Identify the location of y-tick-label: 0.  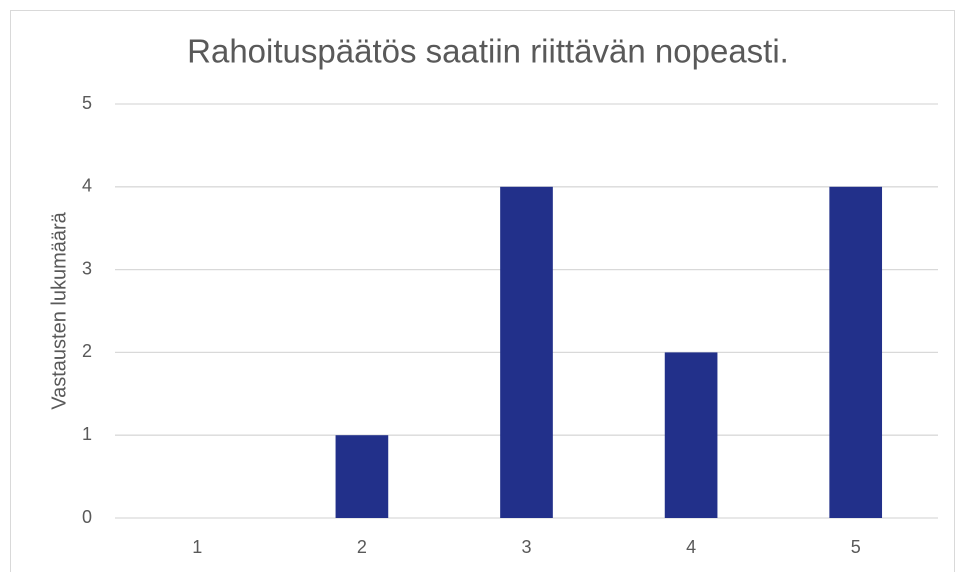
(87, 517).